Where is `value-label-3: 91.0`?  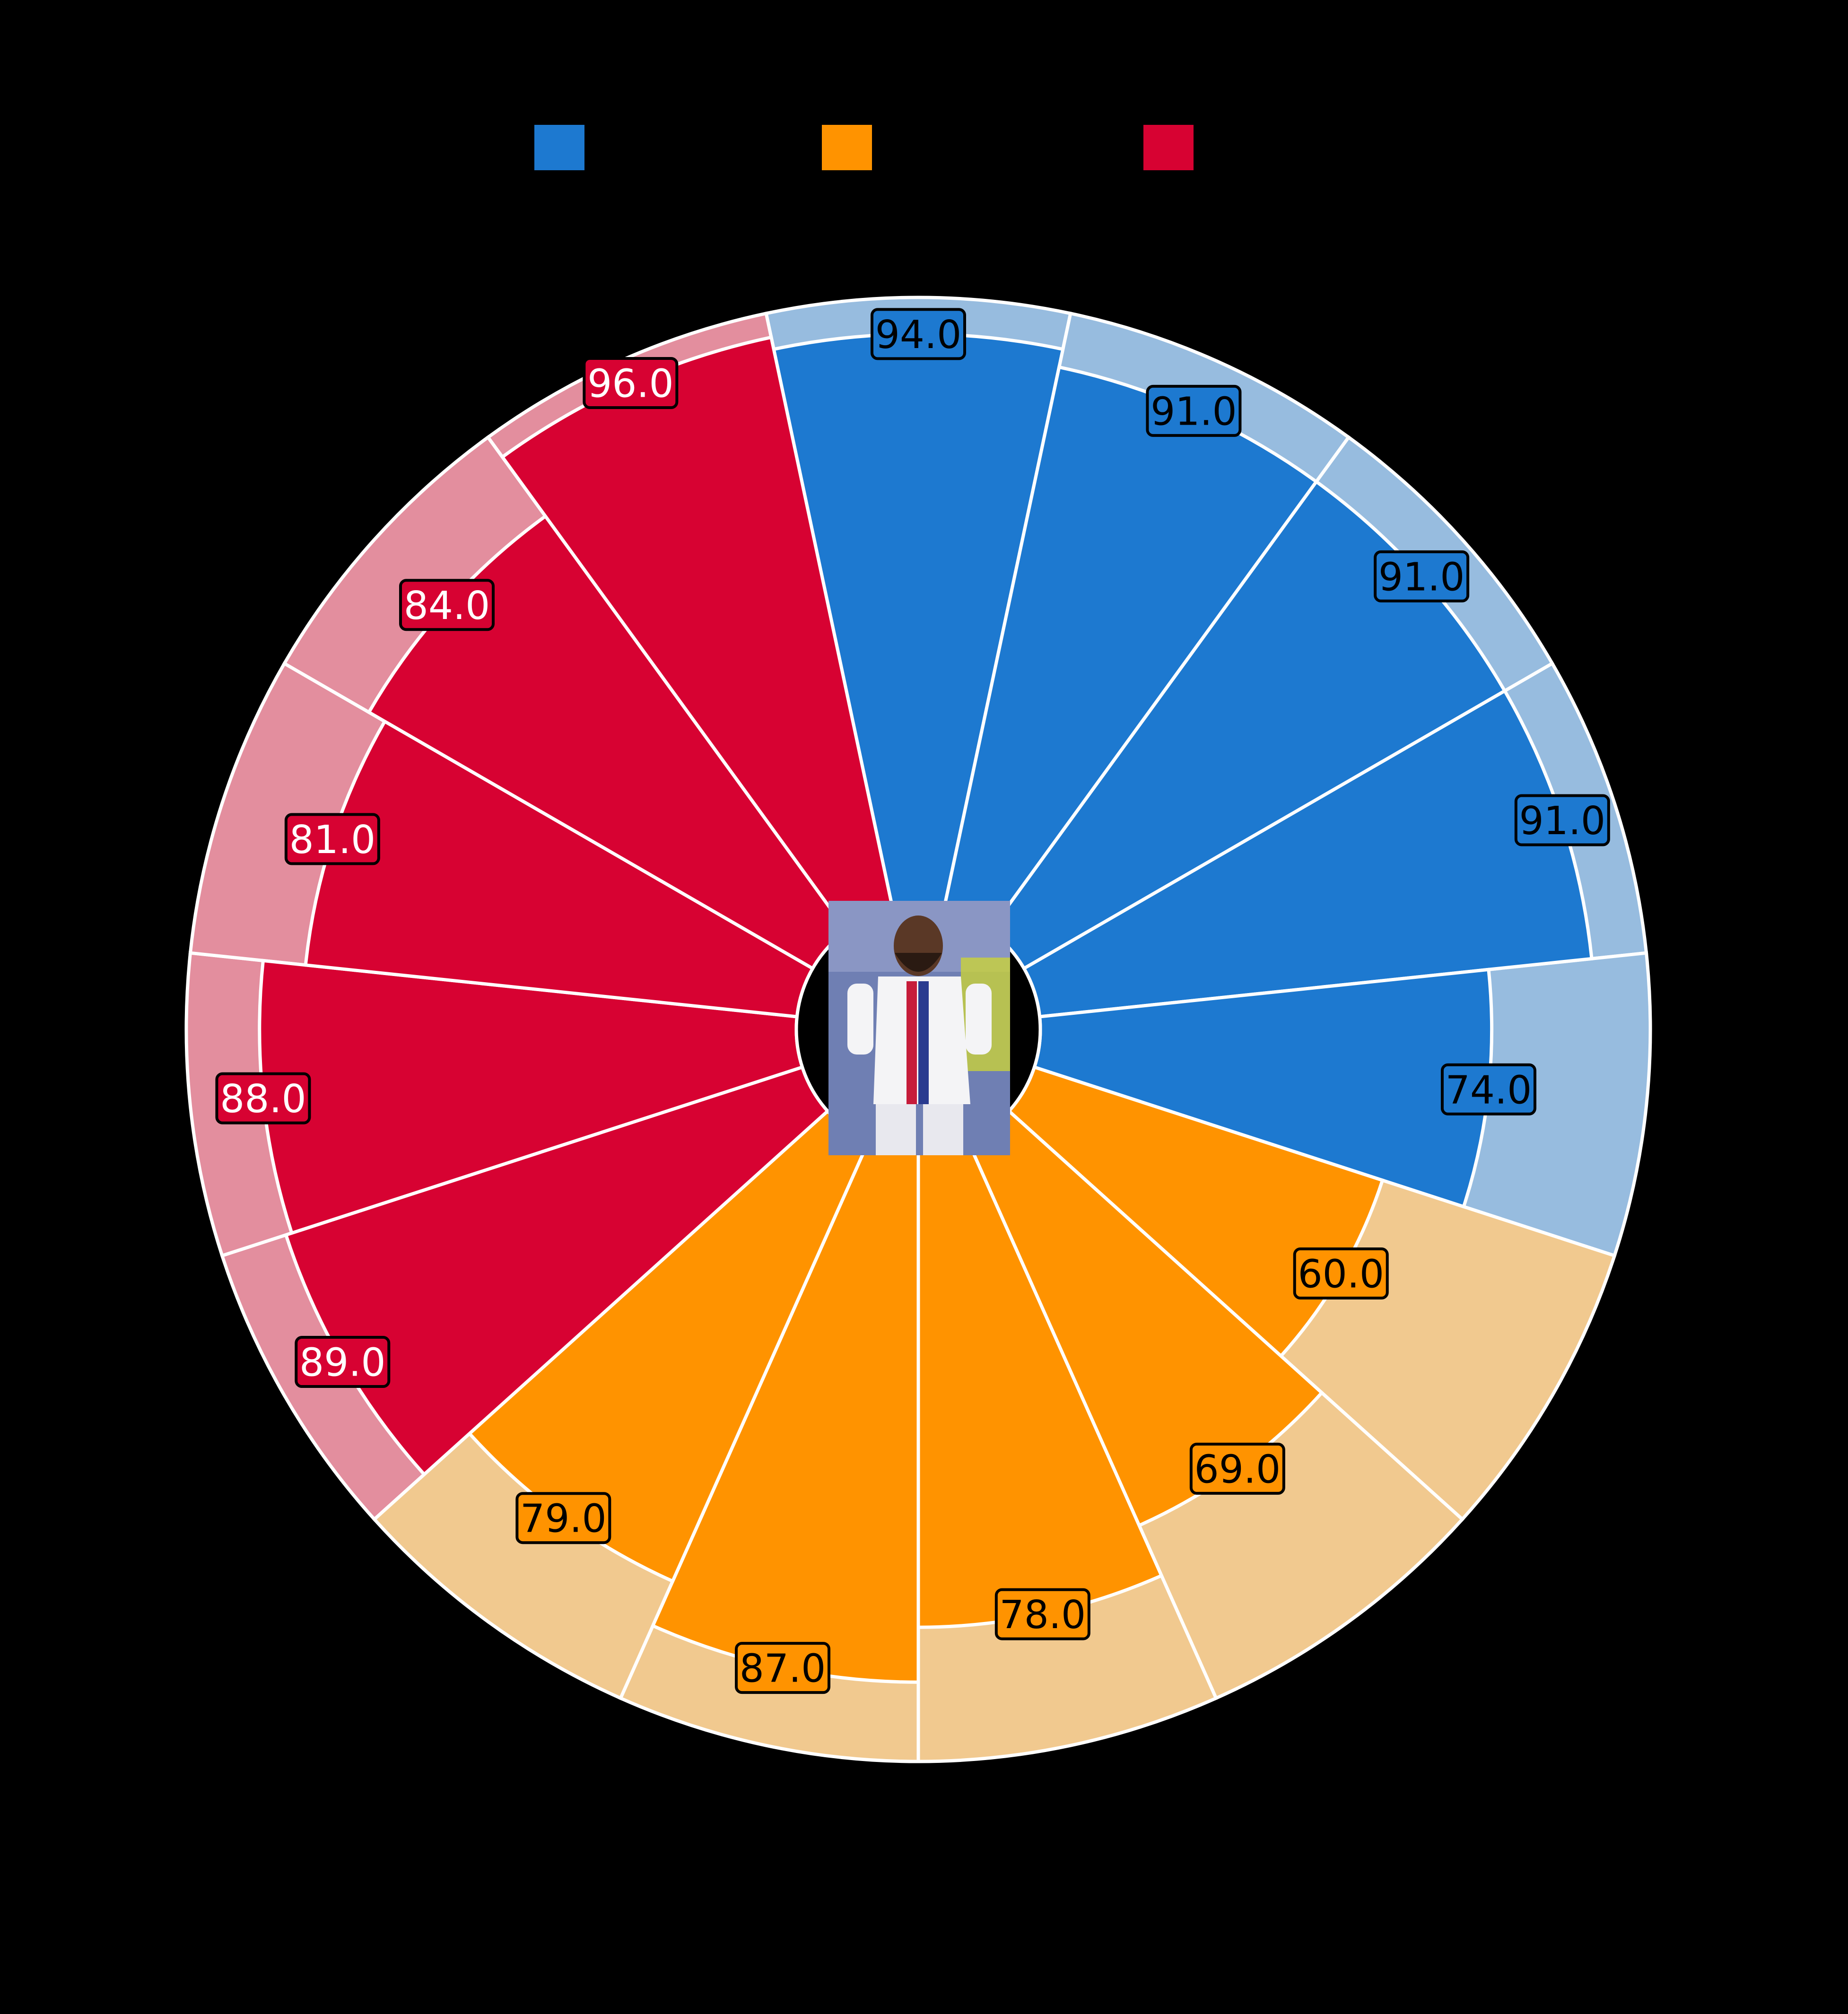 value-label-3: 91.0 is located at coordinates (1421, 577).